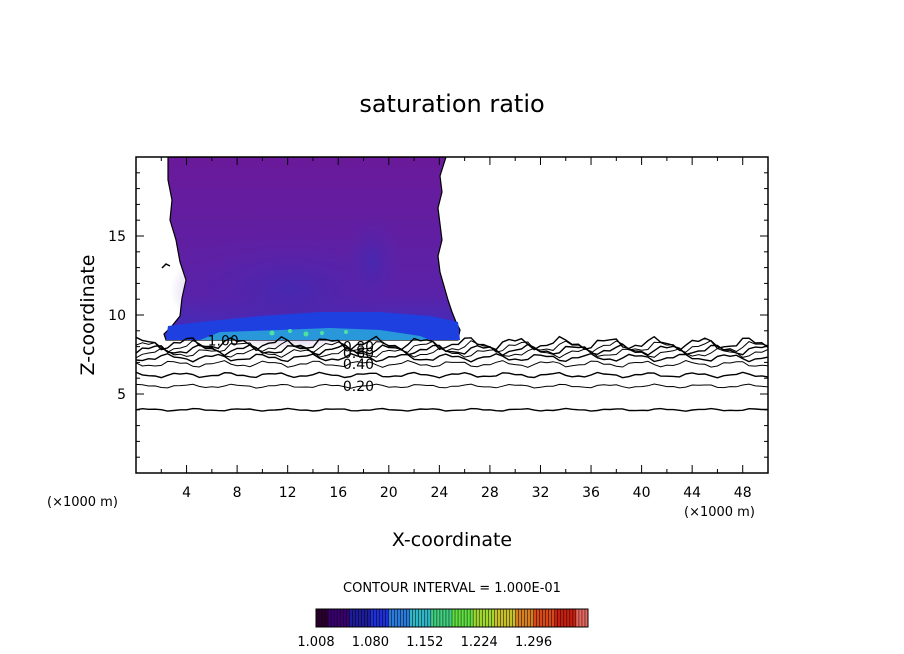 This screenshot has height=654, width=904. I want to click on contour-interval-text: CONTOUR INTERVAL = 1.000E-01, so click(452, 588).